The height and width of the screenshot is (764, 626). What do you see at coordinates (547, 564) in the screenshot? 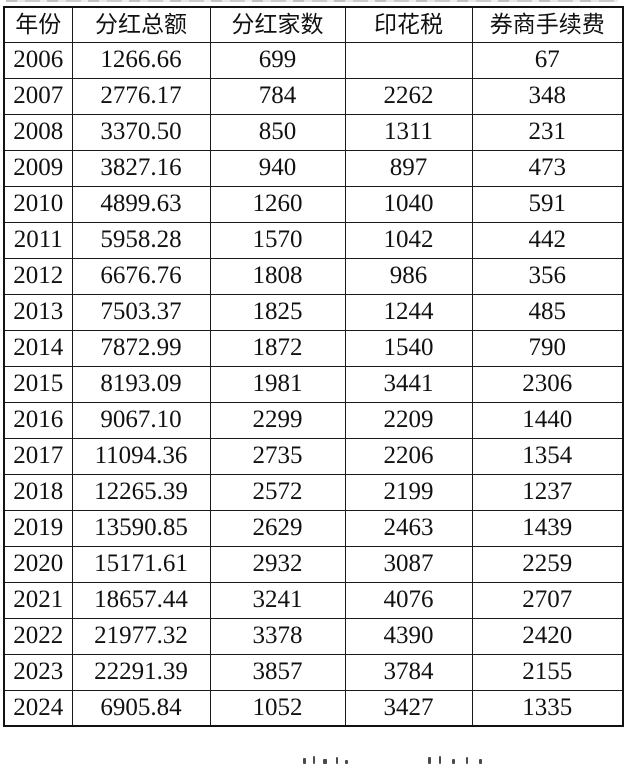
I see `table-cell: 2259` at bounding box center [547, 564].